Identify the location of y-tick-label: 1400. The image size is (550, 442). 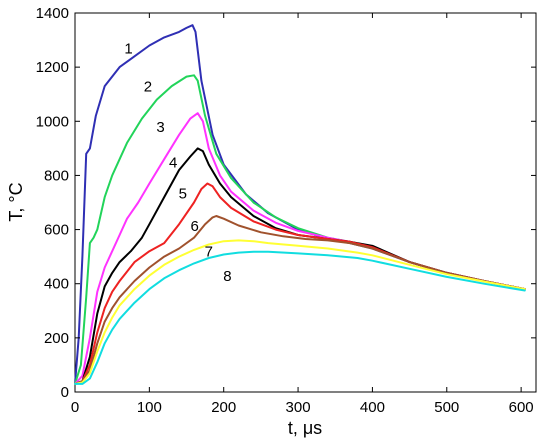
(52, 13).